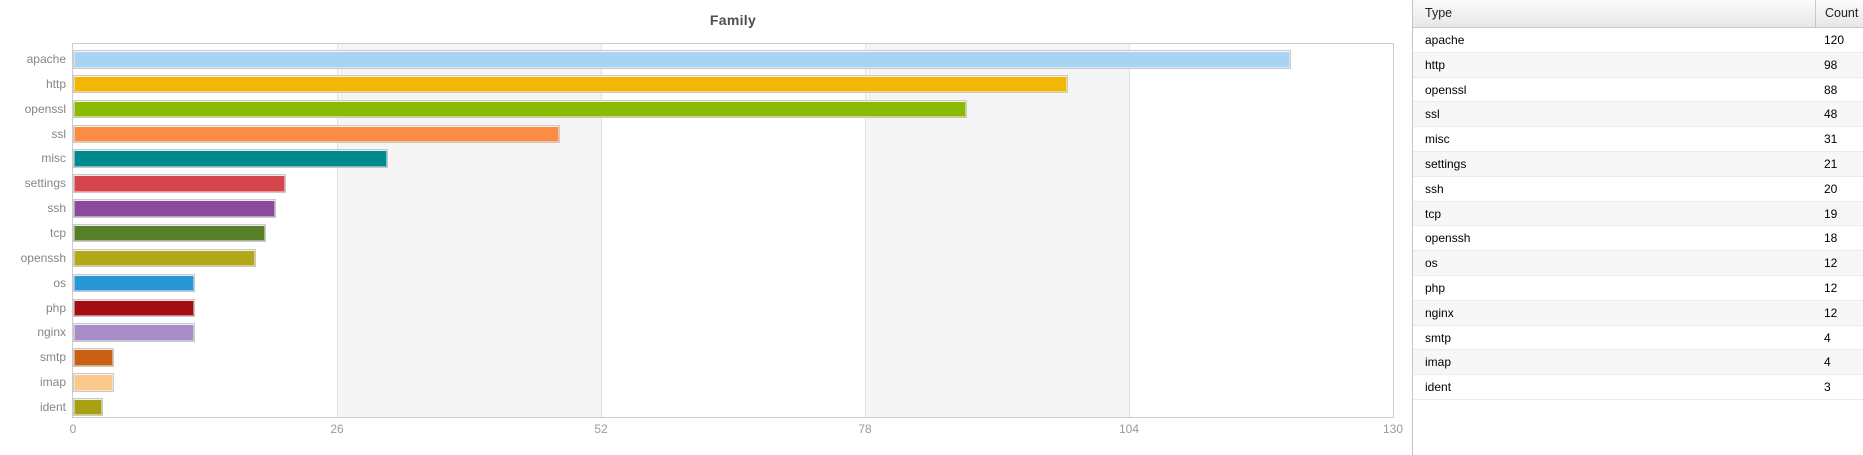 Image resolution: width=1863 pixels, height=455 pixels. What do you see at coordinates (134, 332) in the screenshot?
I see `bar-nginx` at bounding box center [134, 332].